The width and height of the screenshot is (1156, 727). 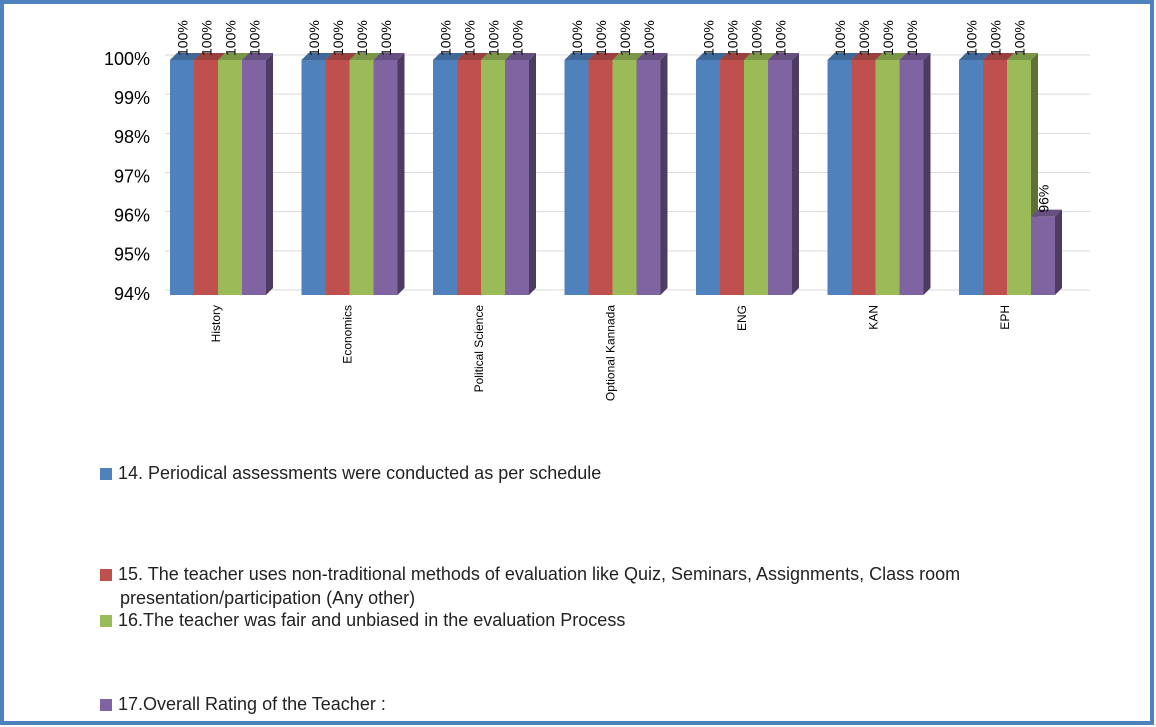 I want to click on y-tick-label: 98%, so click(x=132, y=137).